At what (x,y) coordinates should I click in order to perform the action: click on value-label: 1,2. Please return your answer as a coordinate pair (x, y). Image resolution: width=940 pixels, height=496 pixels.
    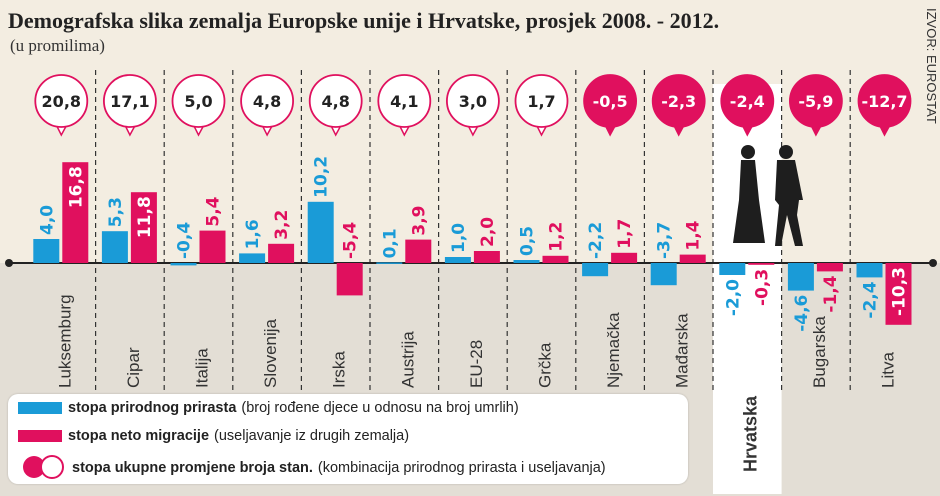
    Looking at the image, I should click on (557, 237).